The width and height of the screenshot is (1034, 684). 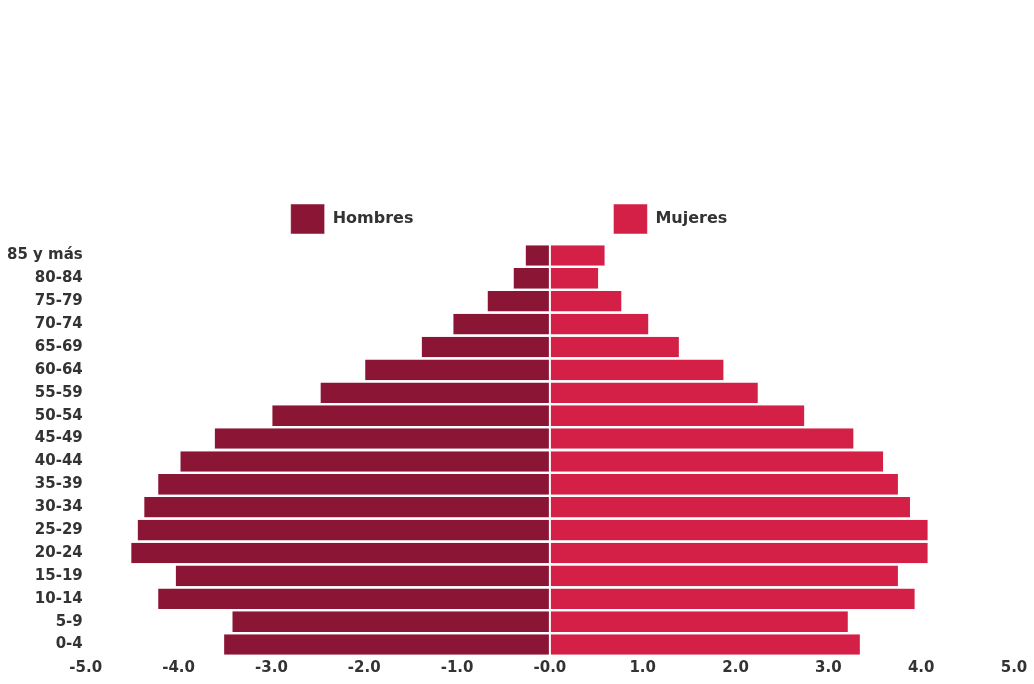 I want to click on x-tick-label: -1.0, so click(x=457, y=666).